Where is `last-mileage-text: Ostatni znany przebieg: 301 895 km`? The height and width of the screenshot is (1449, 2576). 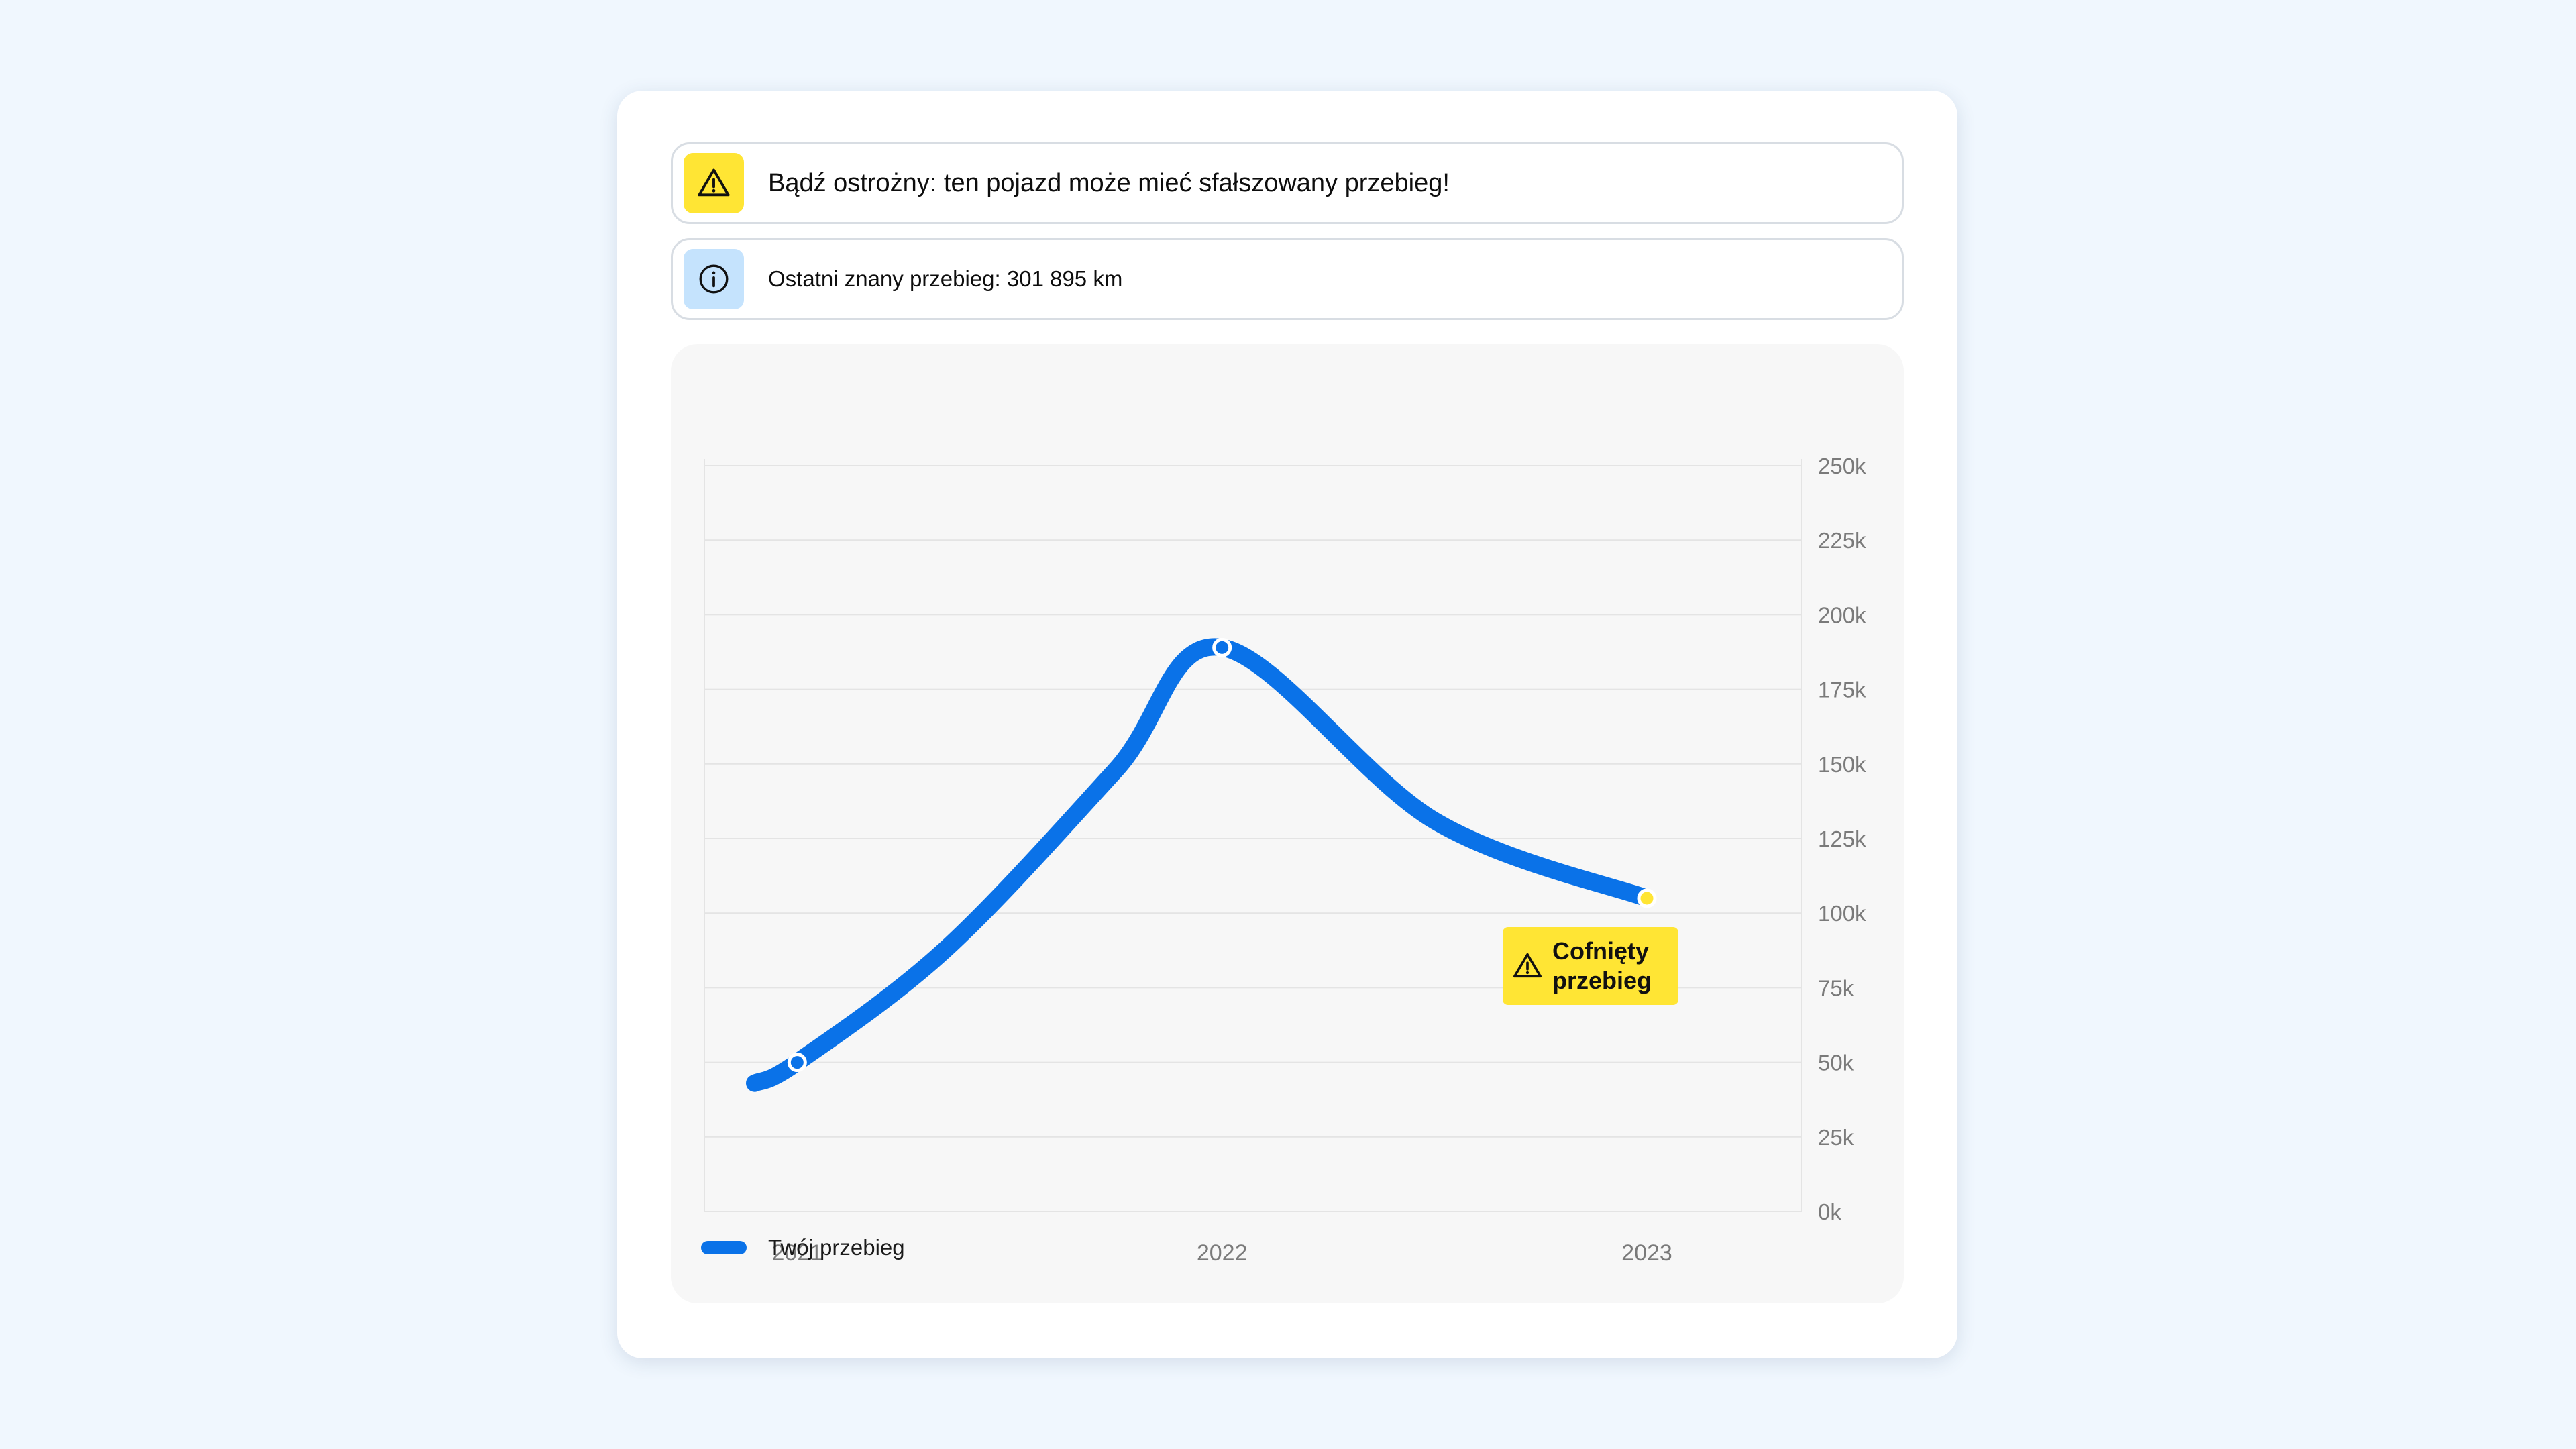 last-mileage-text: Ostatni znany przebieg: 301 895 km is located at coordinates (945, 278).